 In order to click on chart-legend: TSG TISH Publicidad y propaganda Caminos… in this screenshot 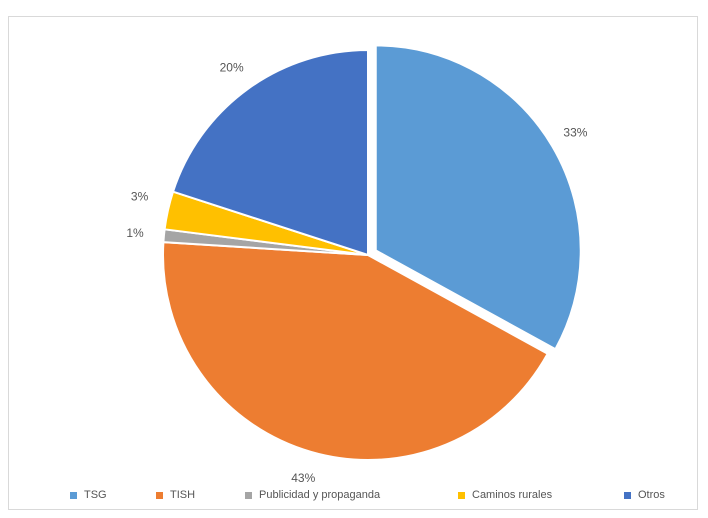, I will do `click(354, 493)`.